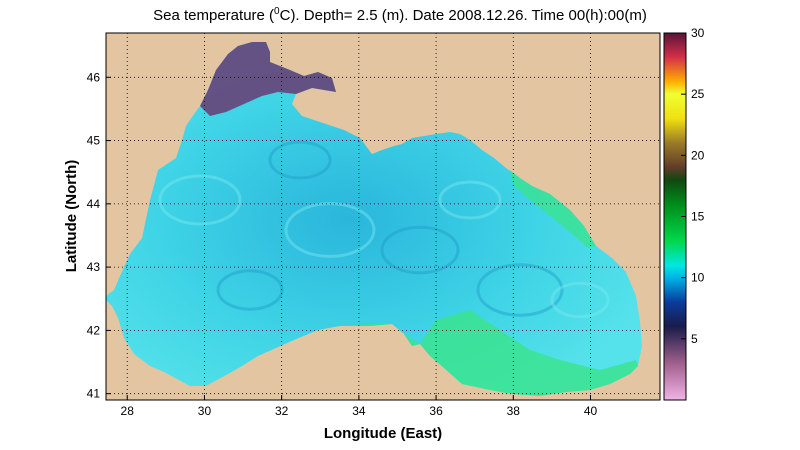  I want to click on y-tick-label: 44, so click(94, 204).